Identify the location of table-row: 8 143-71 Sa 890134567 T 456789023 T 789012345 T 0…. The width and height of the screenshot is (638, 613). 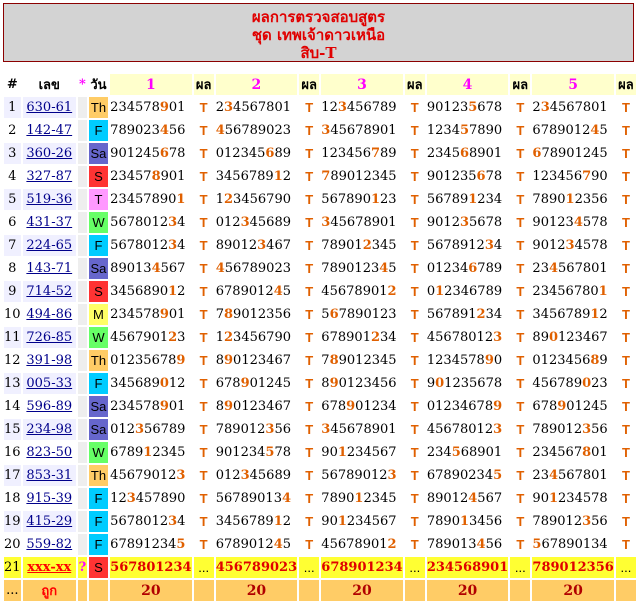
(320, 268).